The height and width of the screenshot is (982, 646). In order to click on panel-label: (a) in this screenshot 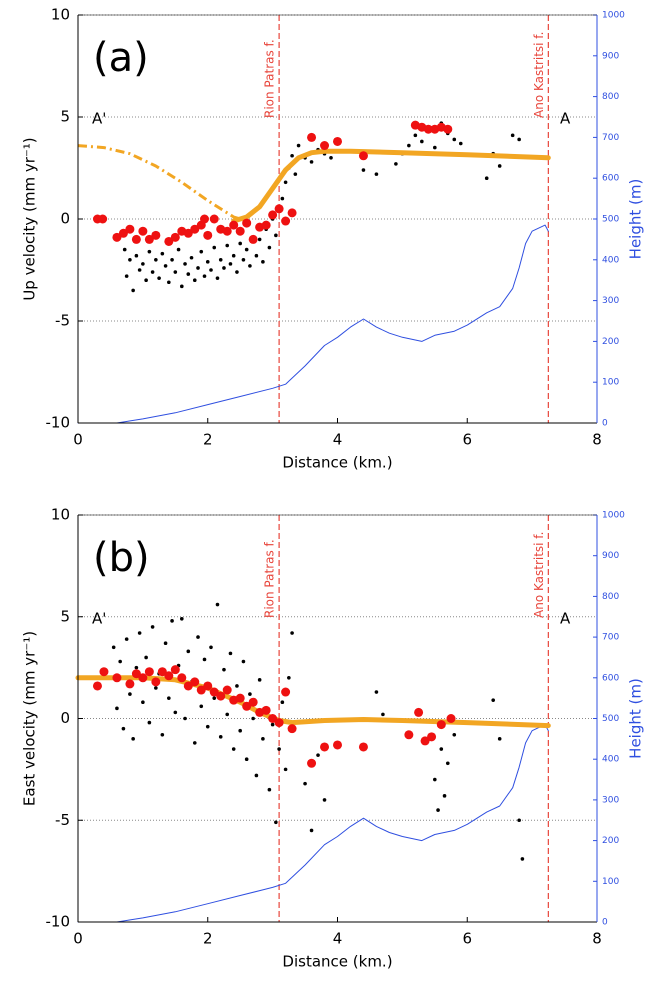, I will do `click(121, 58)`.